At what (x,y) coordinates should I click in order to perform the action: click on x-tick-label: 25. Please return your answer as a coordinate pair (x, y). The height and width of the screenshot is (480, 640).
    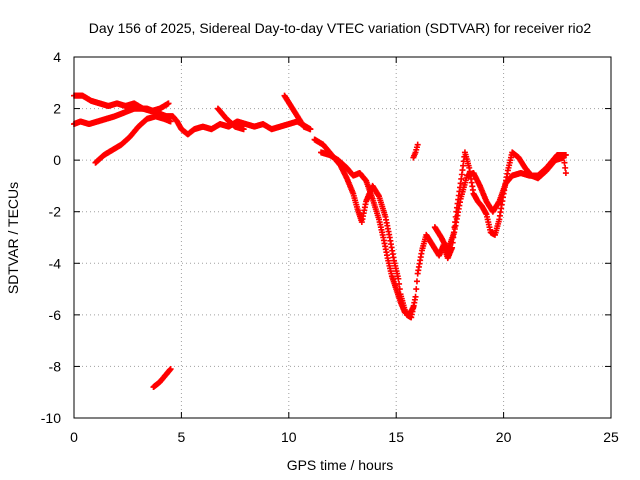
    Looking at the image, I should click on (611, 437).